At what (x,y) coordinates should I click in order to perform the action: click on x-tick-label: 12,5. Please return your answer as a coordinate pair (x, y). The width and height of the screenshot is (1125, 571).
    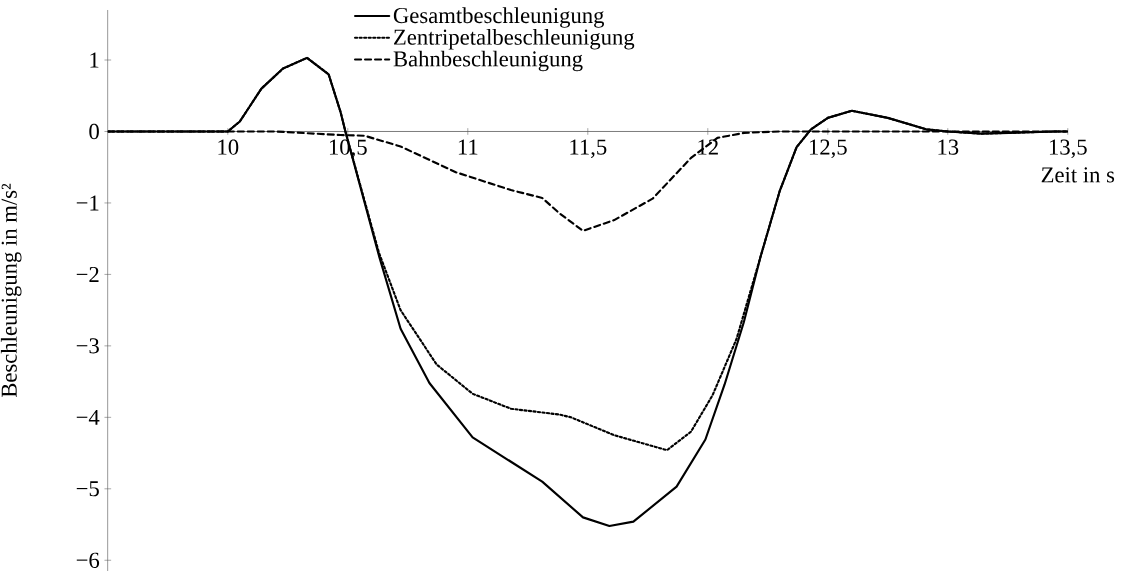
    Looking at the image, I should click on (828, 149).